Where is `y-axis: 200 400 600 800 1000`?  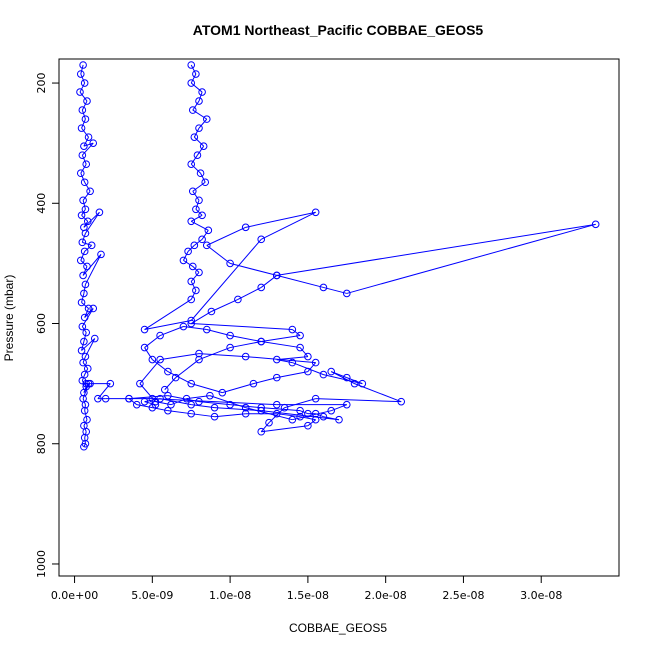 y-axis: 200 400 600 800 1000 is located at coordinates (47, 325).